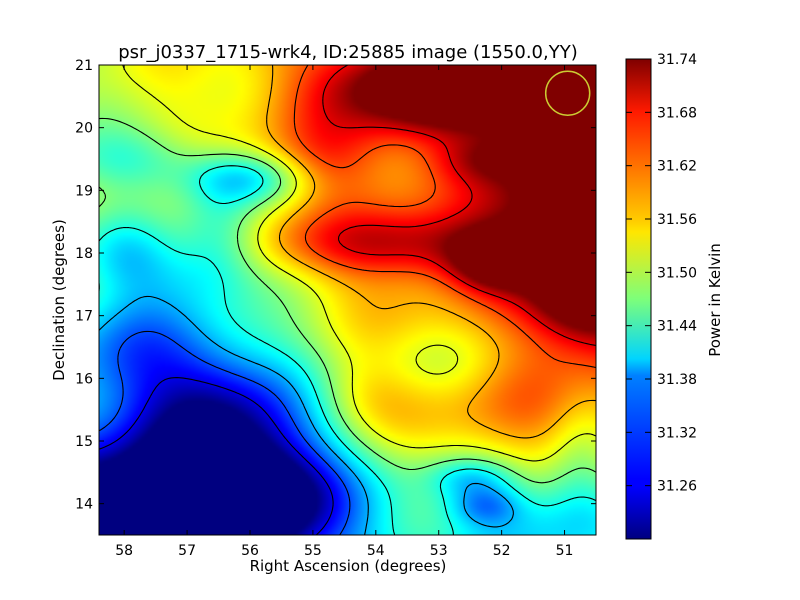 This screenshot has height=600, width=800. I want to click on x-axis-label: Right Ascension (degrees), so click(348, 566).